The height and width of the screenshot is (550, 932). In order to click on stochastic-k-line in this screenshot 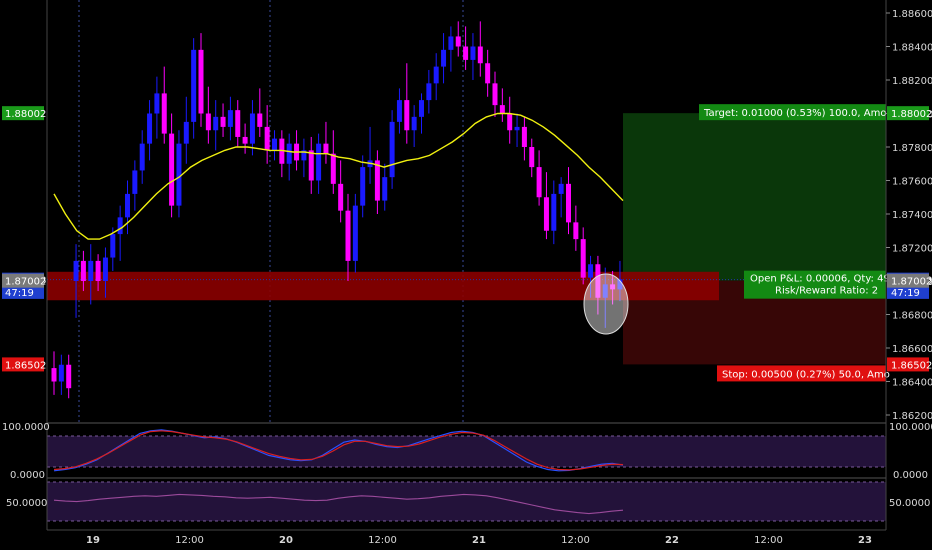, I will do `click(338, 450)`.